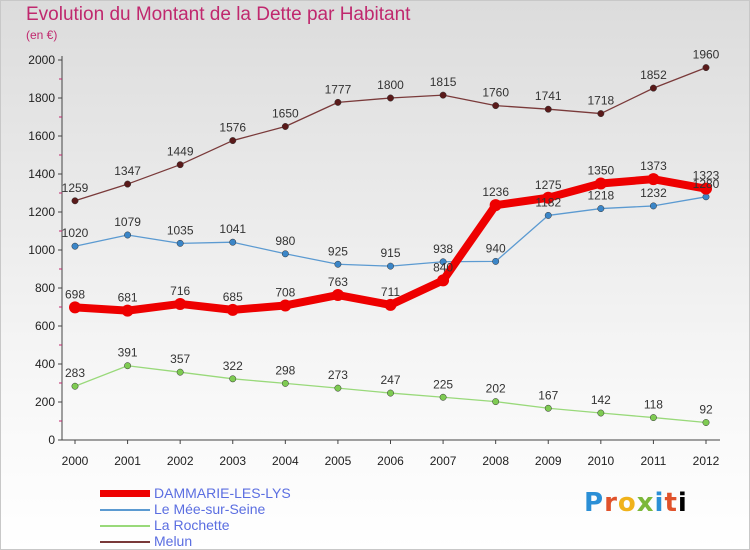  I want to click on legend-label: La Rochette, so click(192, 525).